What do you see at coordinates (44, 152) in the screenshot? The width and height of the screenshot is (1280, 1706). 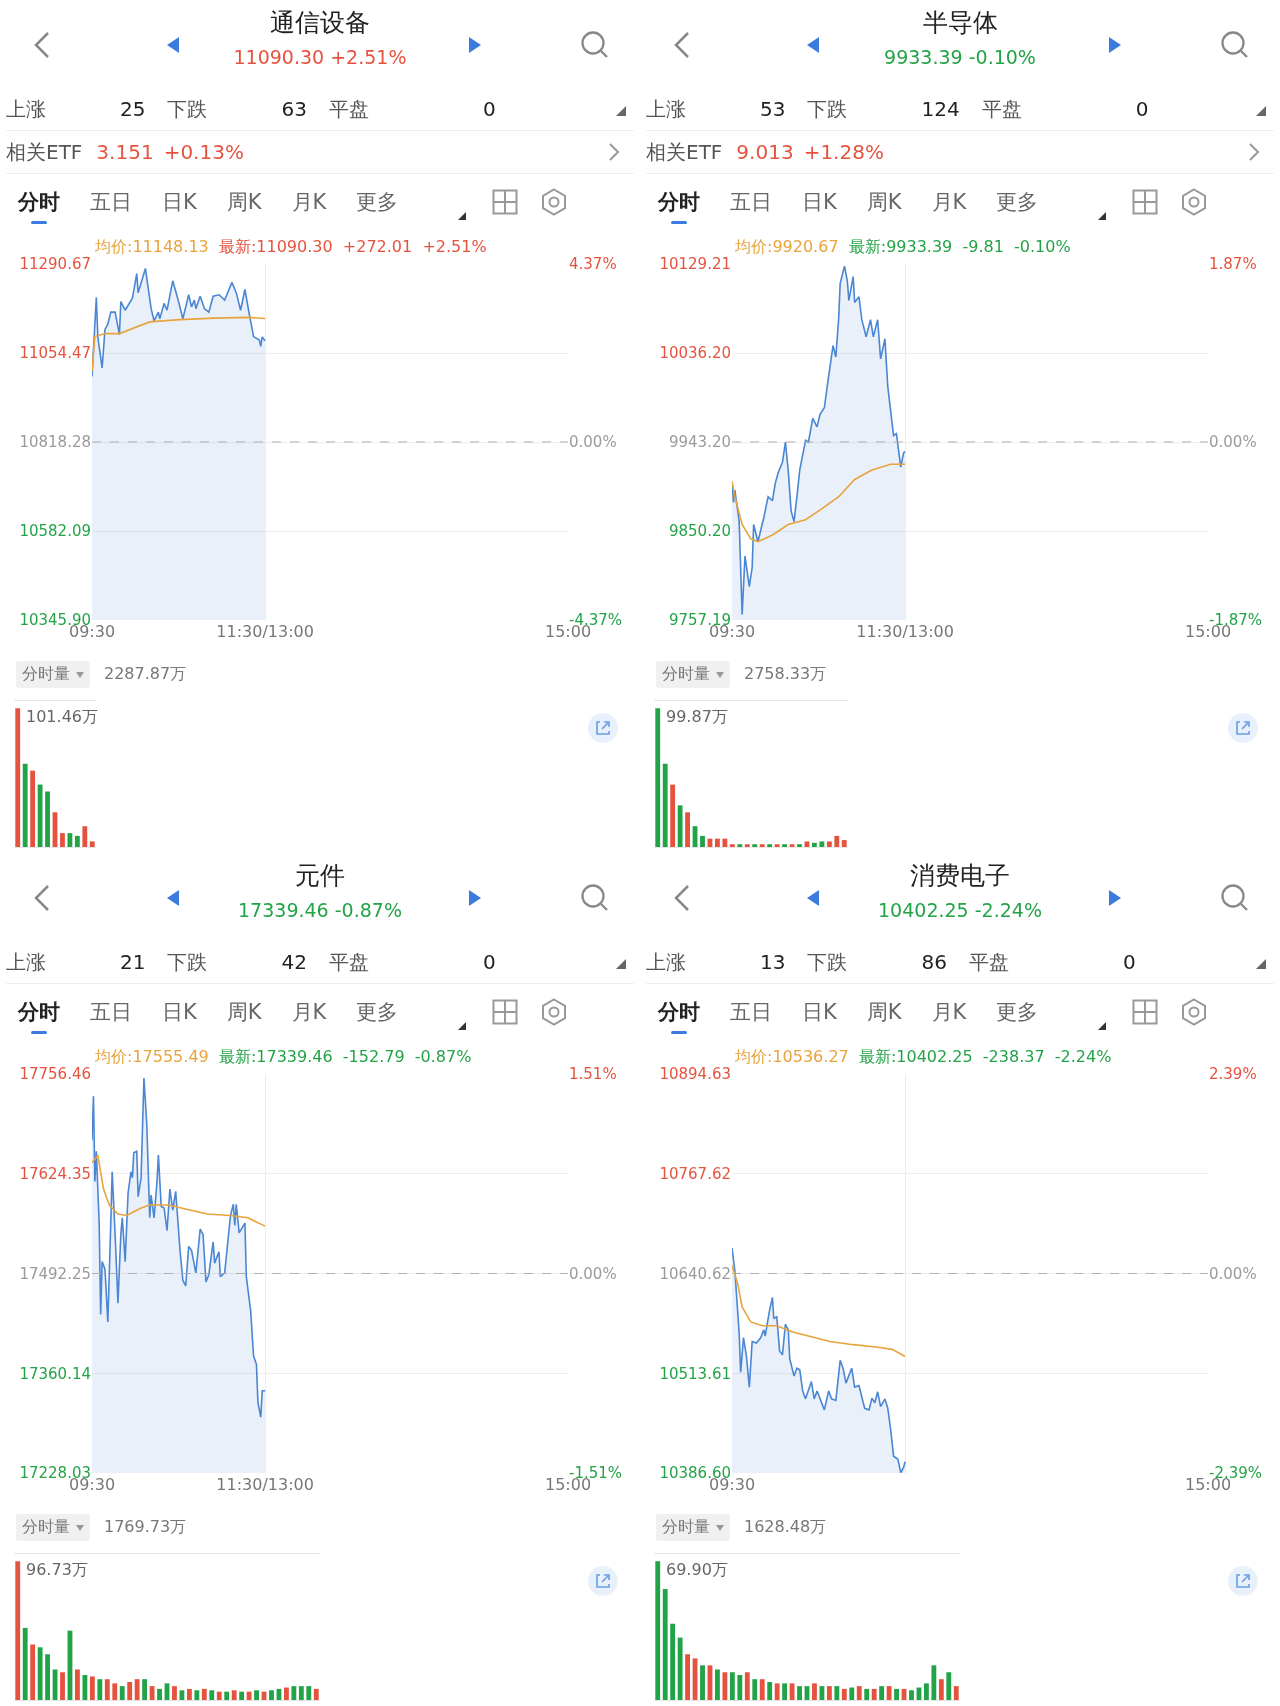 I see `text: 相关ETF` at bounding box center [44, 152].